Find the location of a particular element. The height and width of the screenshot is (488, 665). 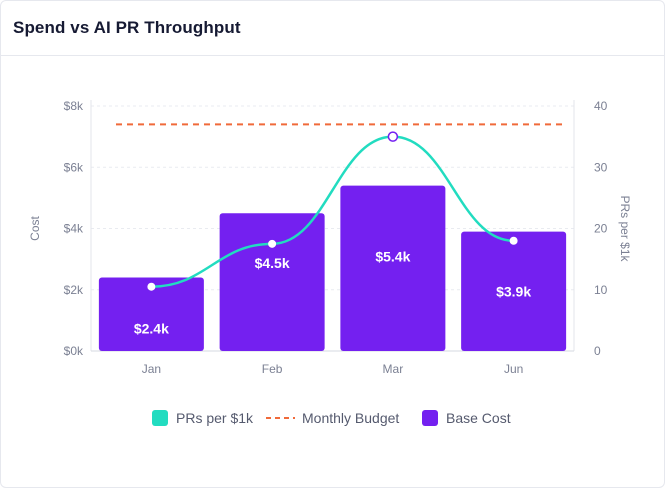

bar-value-label: $5.4k is located at coordinates (392, 256).